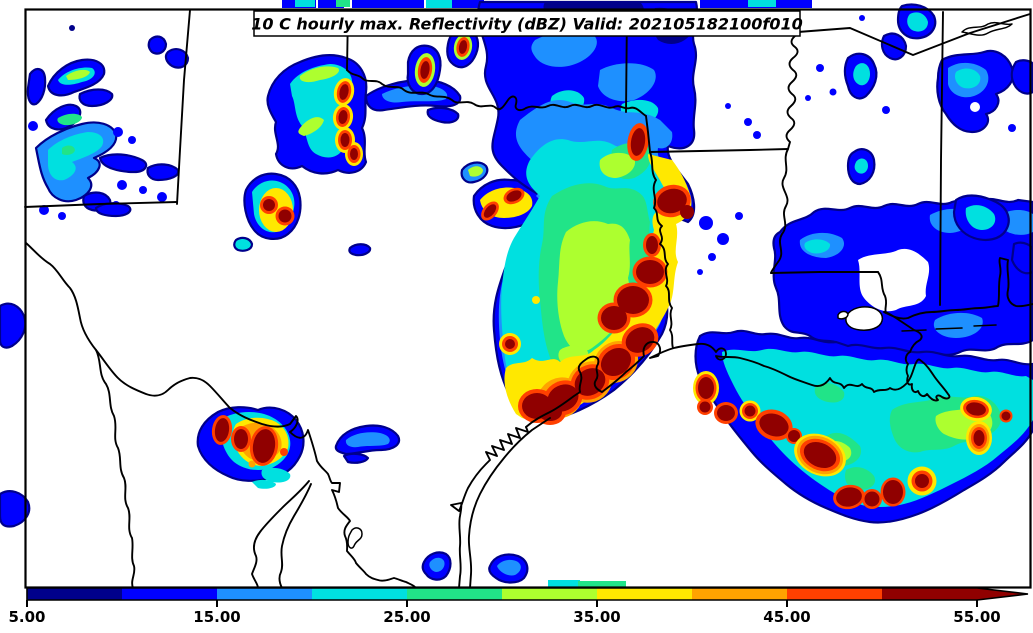 The width and height of the screenshot is (1033, 633). Describe the element at coordinates (511, 195) in the screenshot. I see `precip-midwest-cells` at that location.